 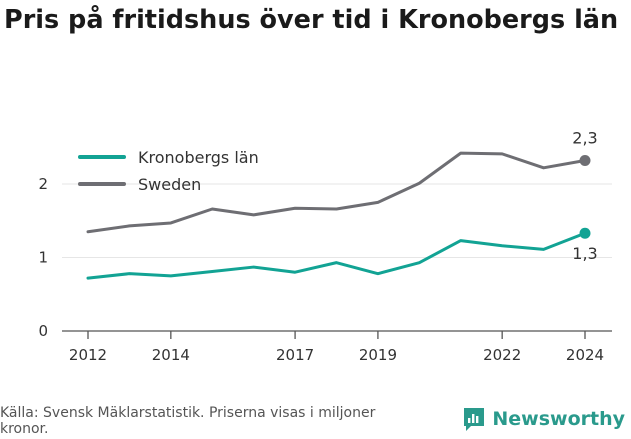 What do you see at coordinates (558, 419) in the screenshot?
I see `brand-name: Newsworthy` at bounding box center [558, 419].